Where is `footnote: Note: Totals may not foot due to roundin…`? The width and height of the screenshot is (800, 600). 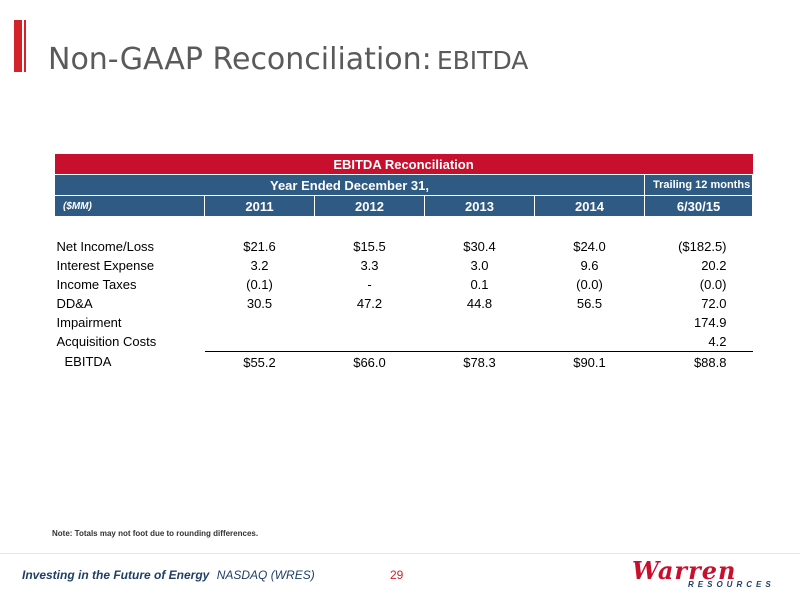
footnote: Note: Totals may not foot due to roundin… is located at coordinates (155, 533).